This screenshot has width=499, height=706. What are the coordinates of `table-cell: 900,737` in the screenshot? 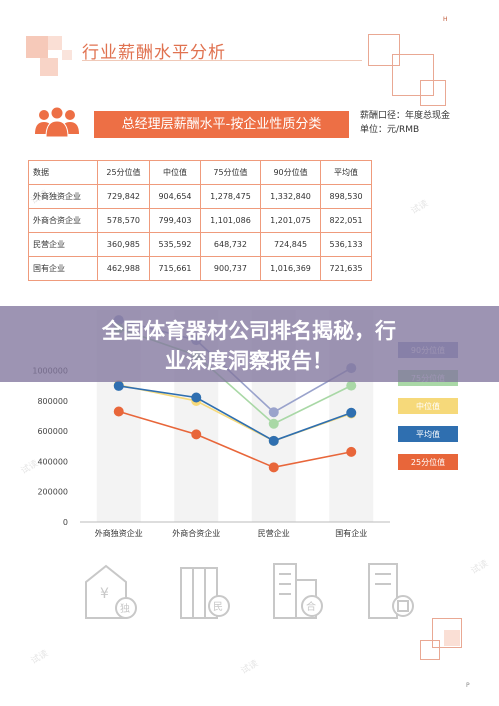 It's located at (230, 268).